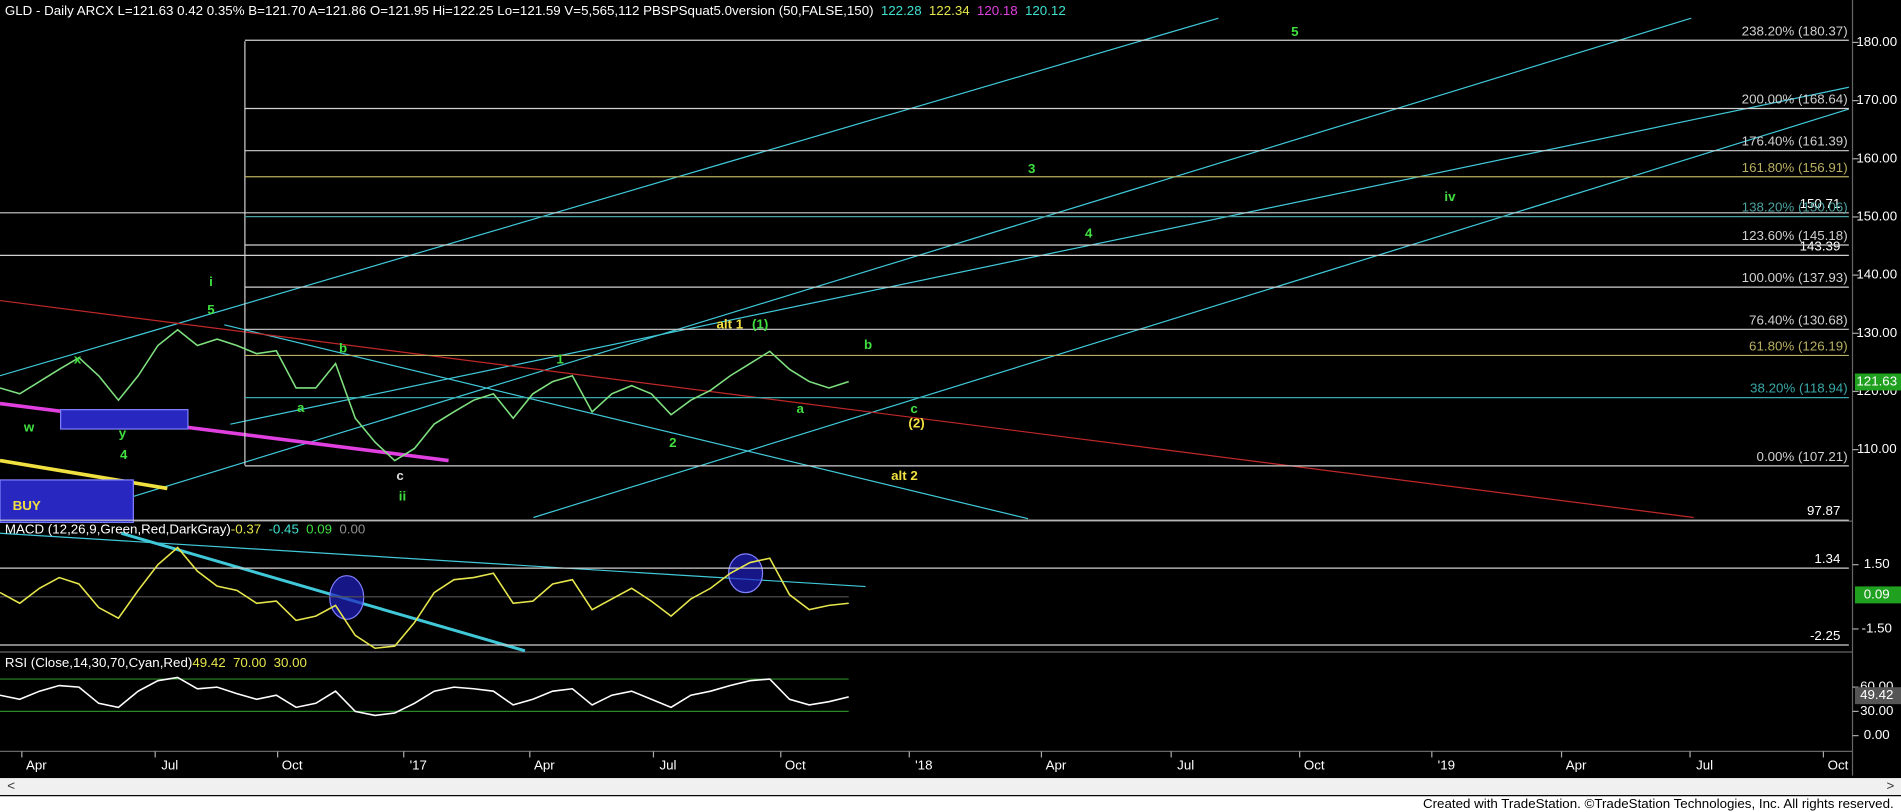 This screenshot has width=1901, height=812. I want to click on header-segment: -0.45, so click(283, 528).